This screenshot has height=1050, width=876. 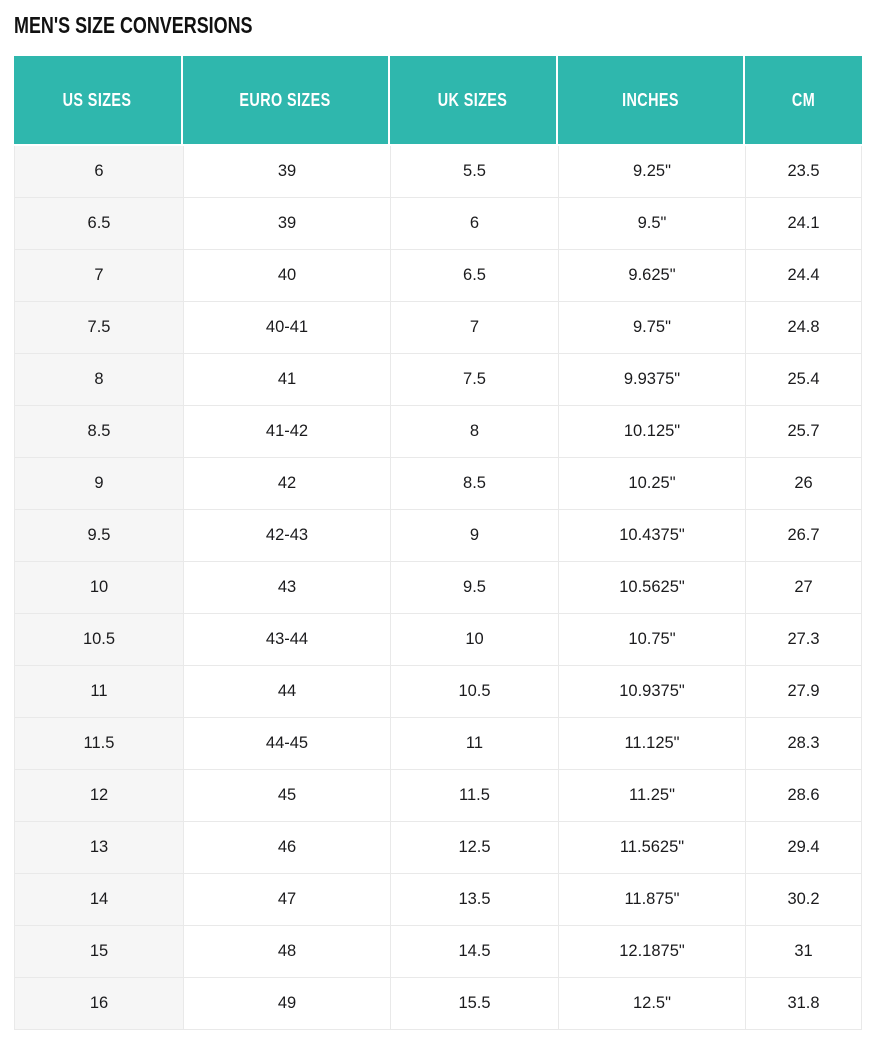 What do you see at coordinates (286, 588) in the screenshot?
I see `table-cell: 43` at bounding box center [286, 588].